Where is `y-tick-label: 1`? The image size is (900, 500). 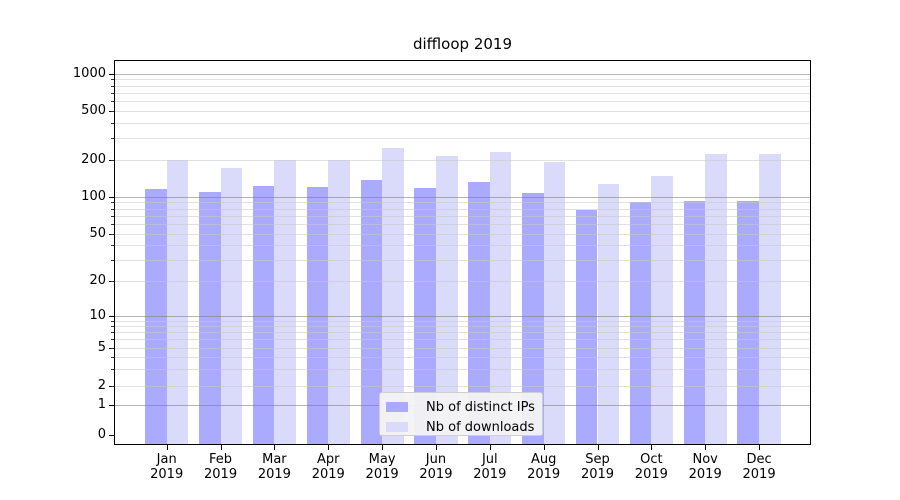
y-tick-label: 1 is located at coordinates (101, 404).